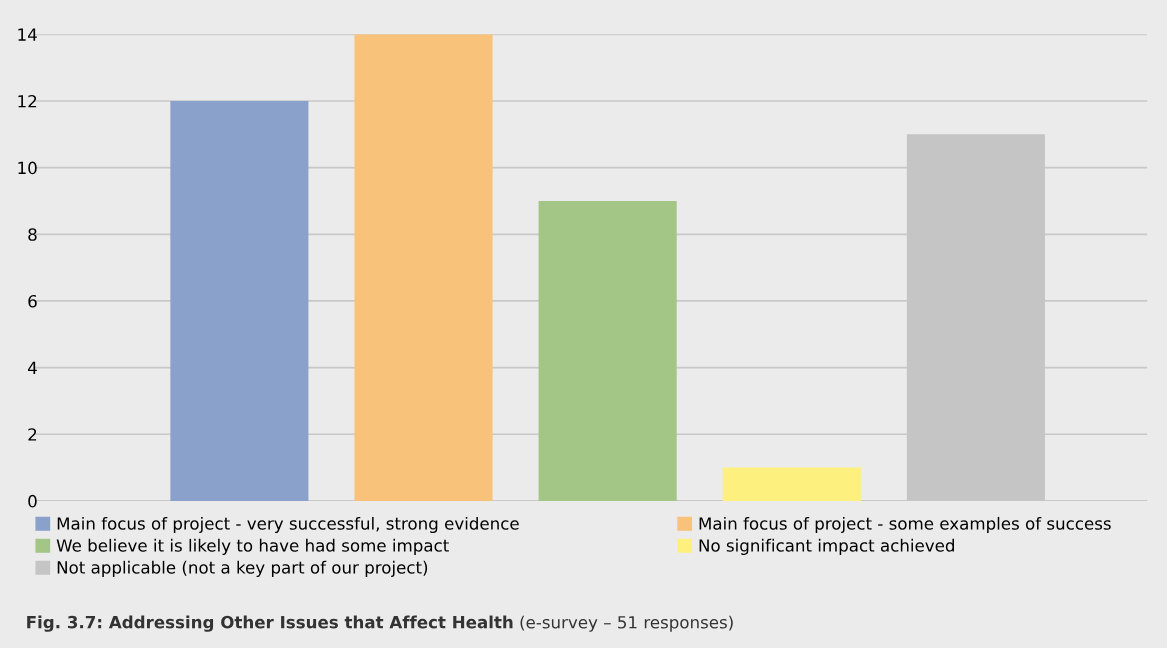  What do you see at coordinates (27, 34) in the screenshot?
I see `y-tick-label: 14` at bounding box center [27, 34].